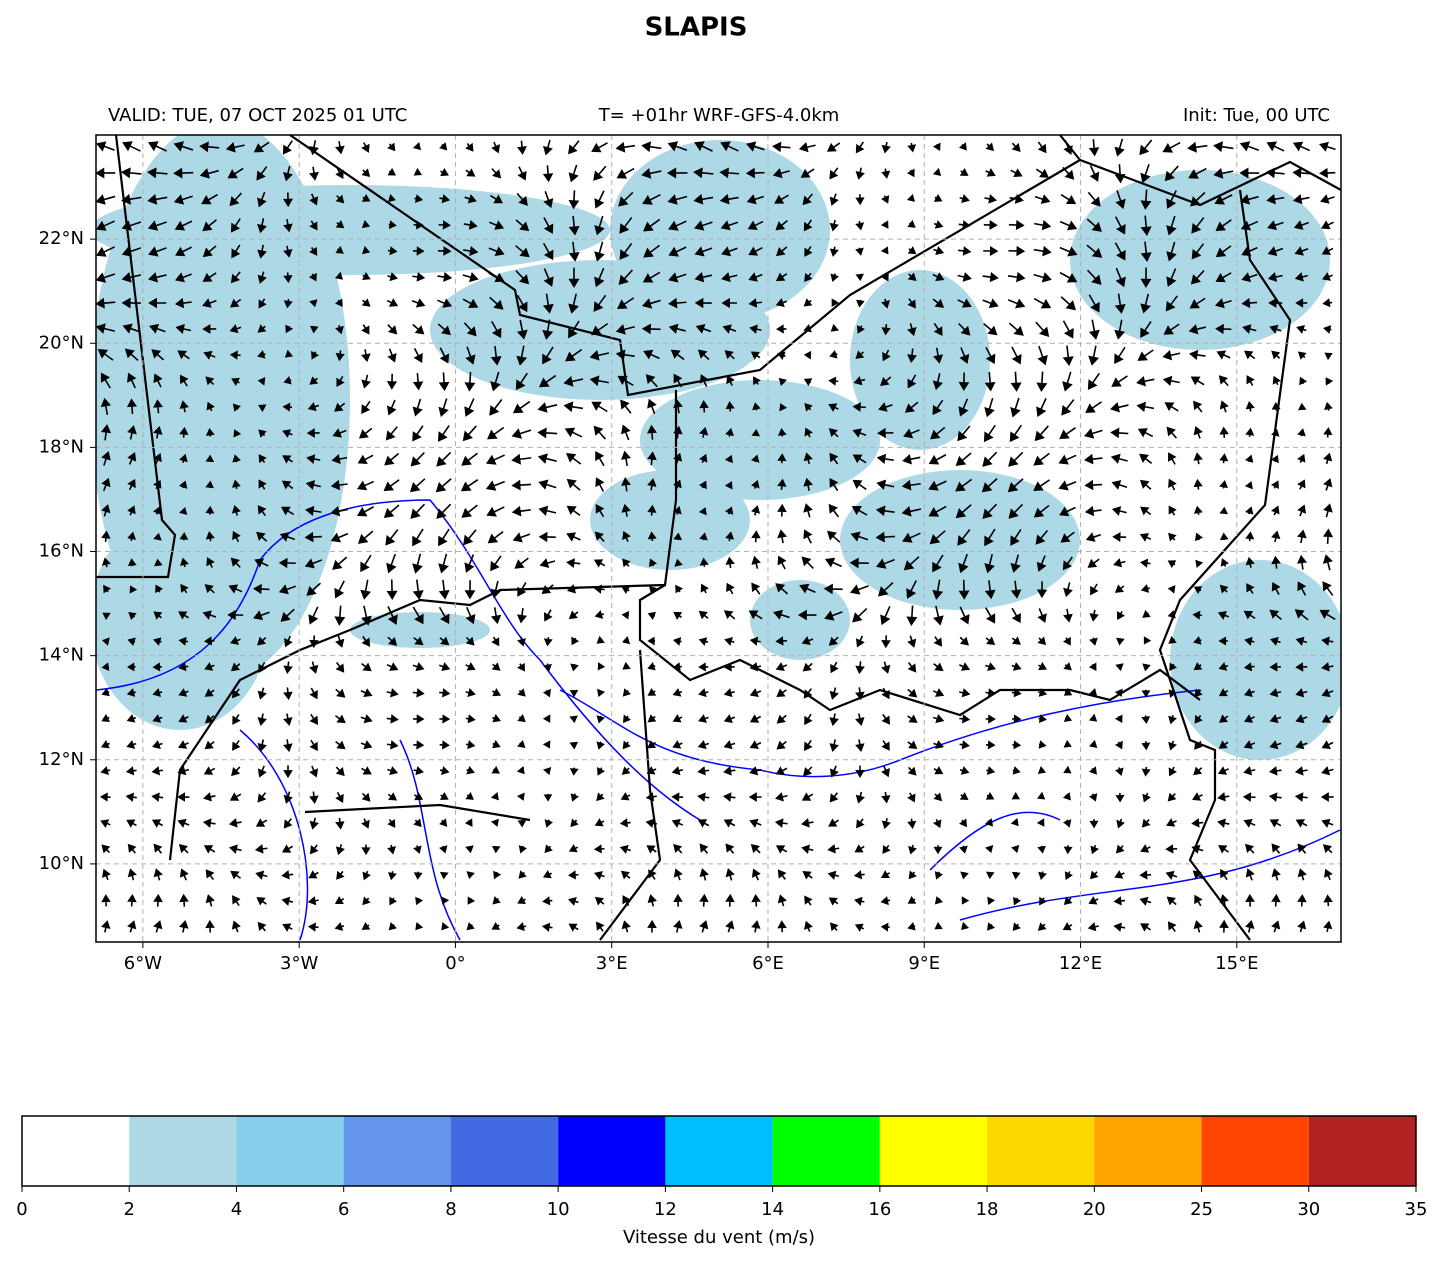 This screenshot has width=1444, height=1268. Describe the element at coordinates (1362, 1151) in the screenshot. I see `colorbar-segment` at that location.